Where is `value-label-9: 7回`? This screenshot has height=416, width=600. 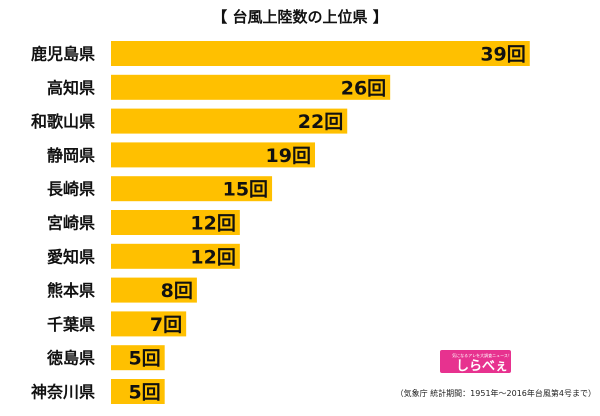 value-label-9: 7回 is located at coordinates (166, 325).